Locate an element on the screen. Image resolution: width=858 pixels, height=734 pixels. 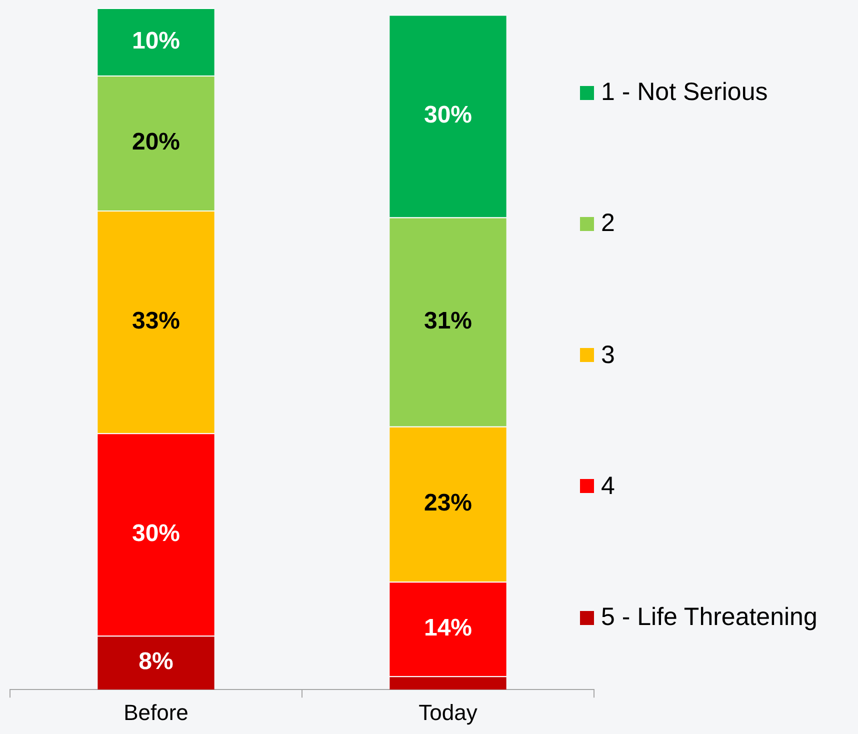
data-label: 14% is located at coordinates (448, 628).